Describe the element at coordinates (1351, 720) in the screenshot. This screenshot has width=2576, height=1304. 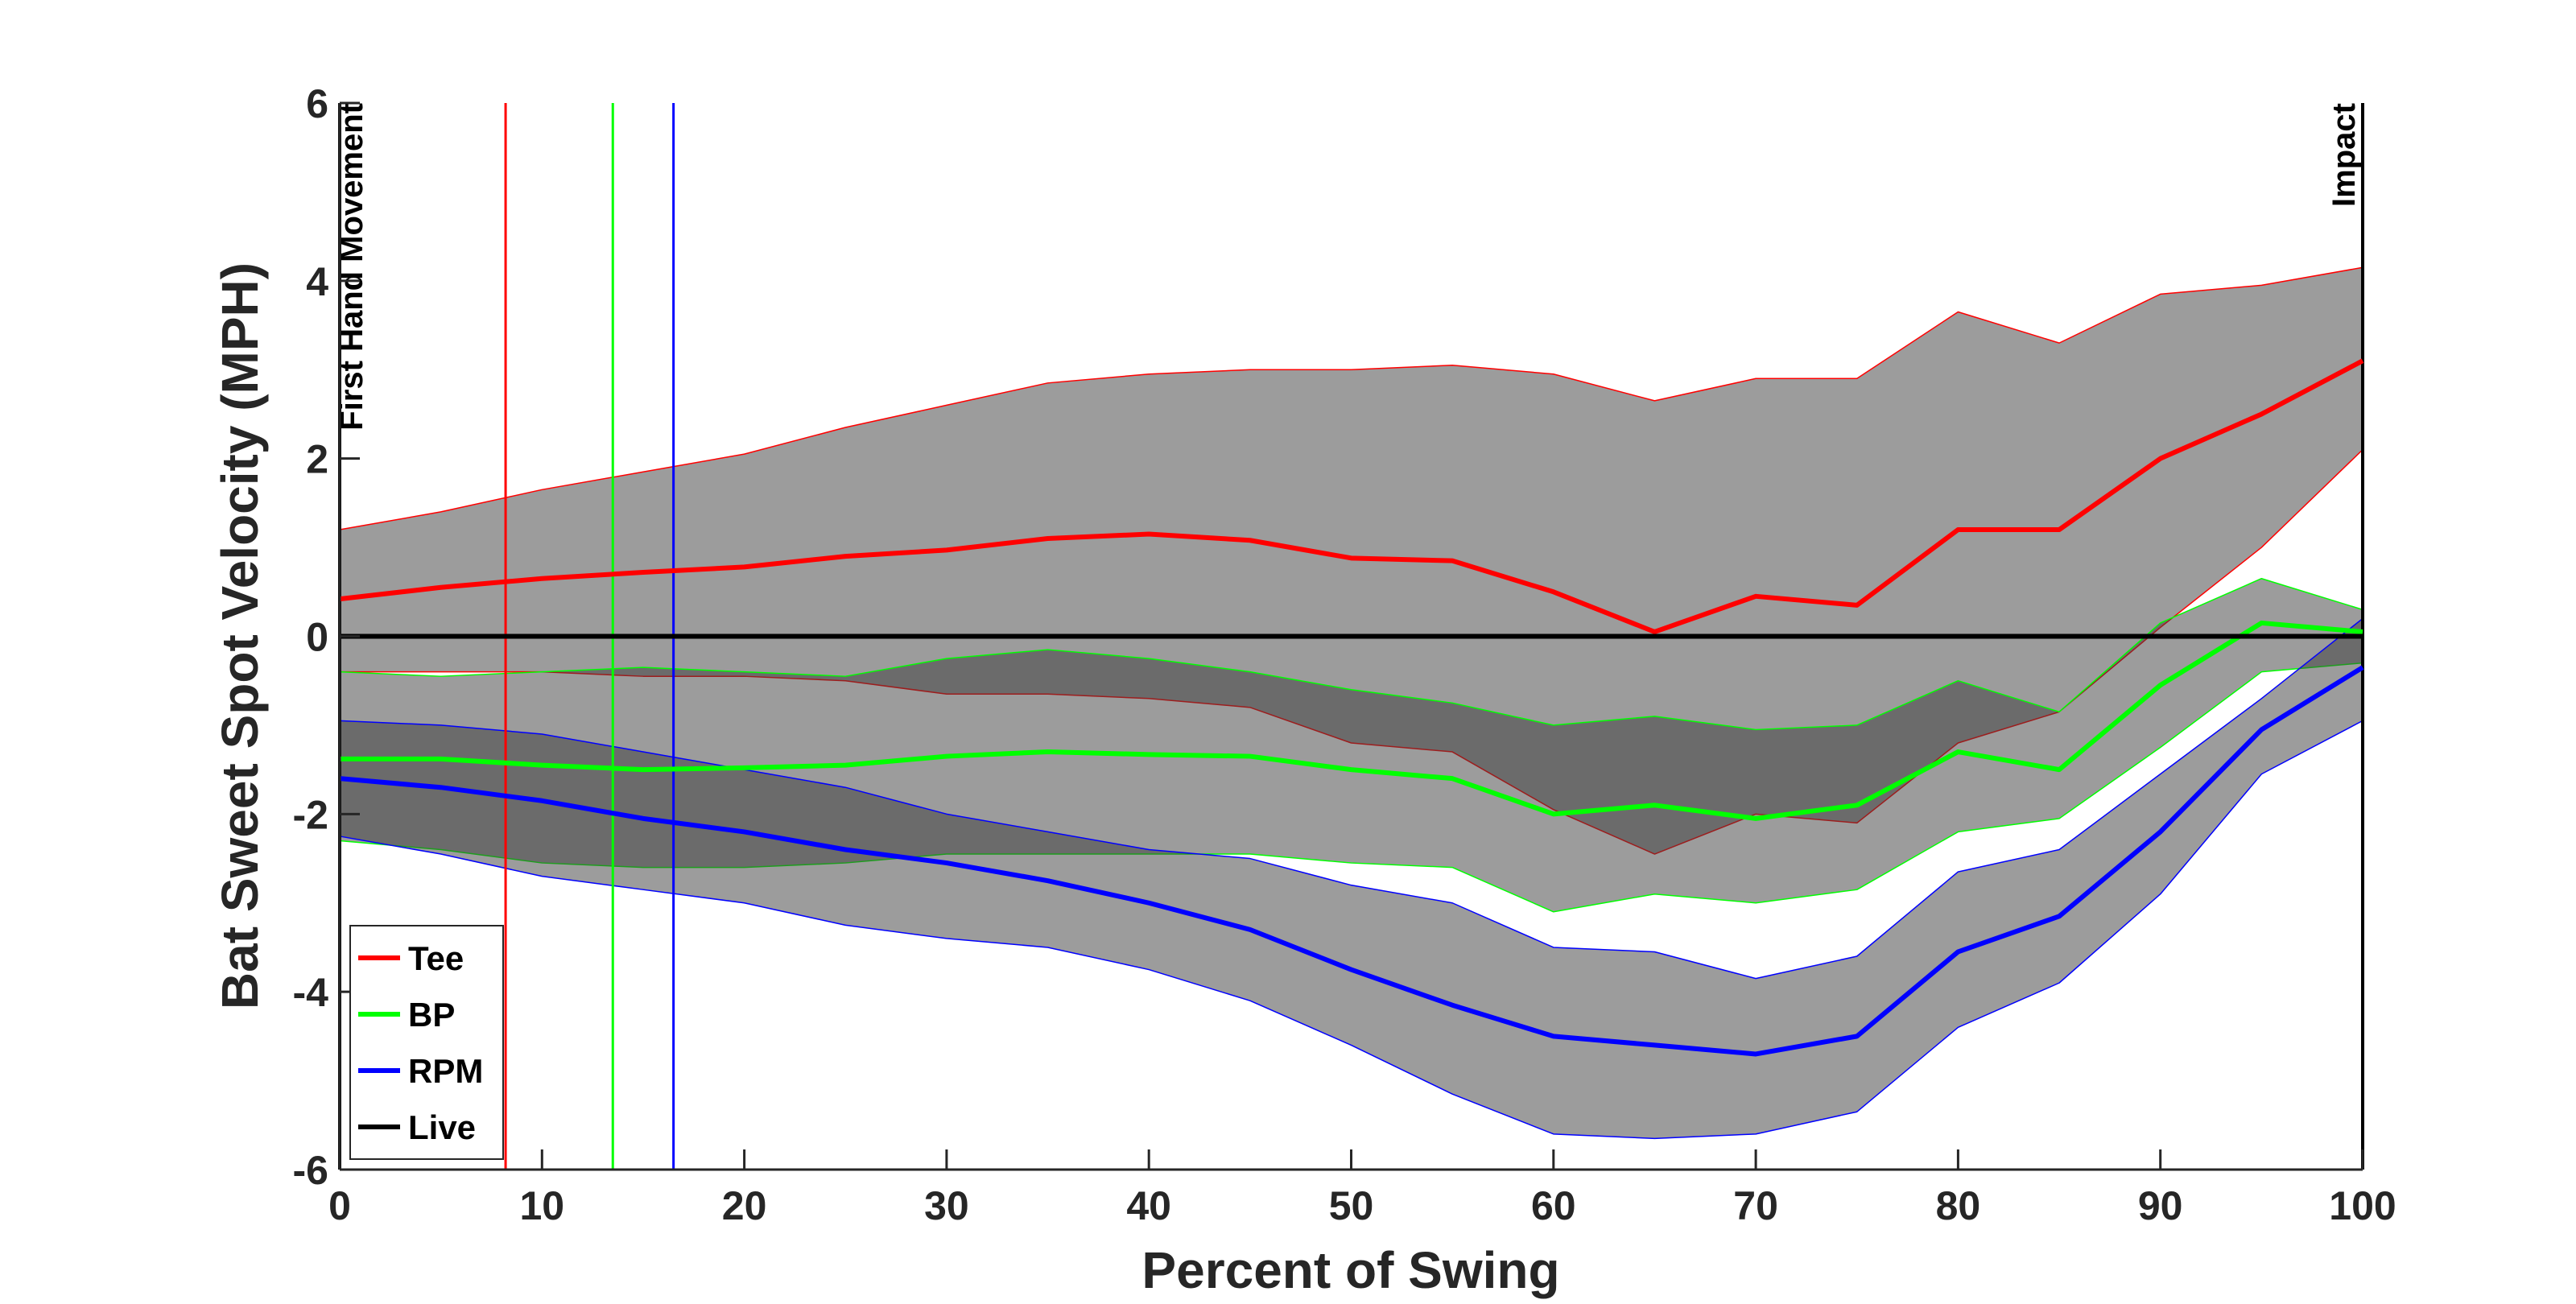
I see `series-line` at that location.